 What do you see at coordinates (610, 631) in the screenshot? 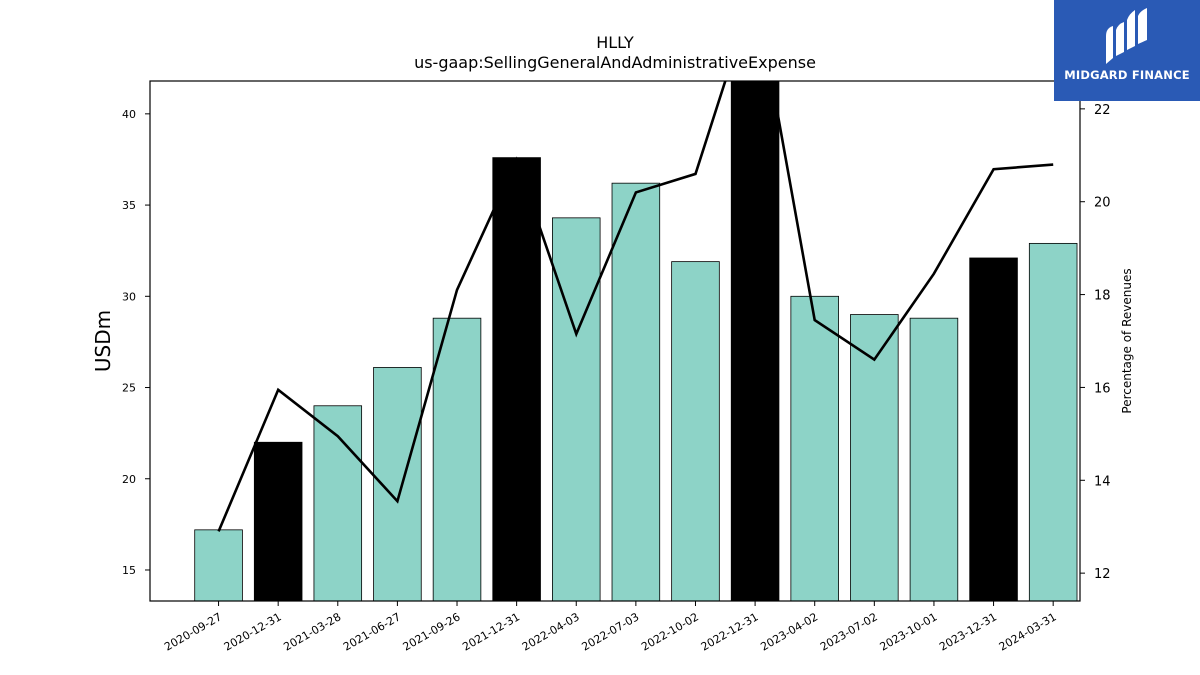
I see `x-tick-label: 2022-07-03` at bounding box center [610, 631].